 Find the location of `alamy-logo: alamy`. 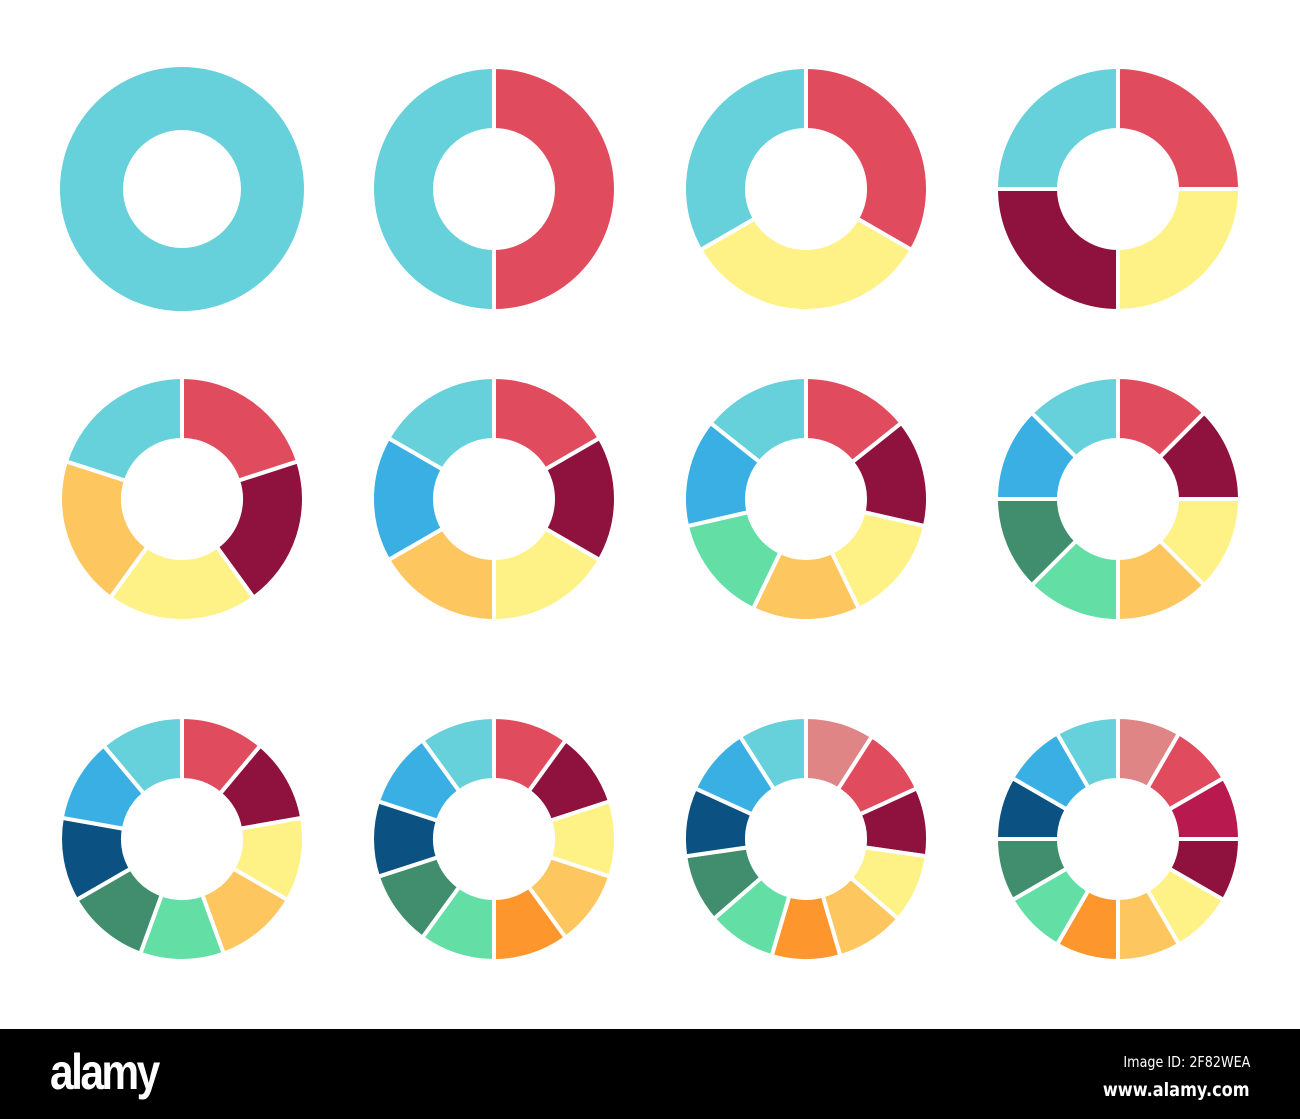

alamy-logo: alamy is located at coordinates (105, 1072).